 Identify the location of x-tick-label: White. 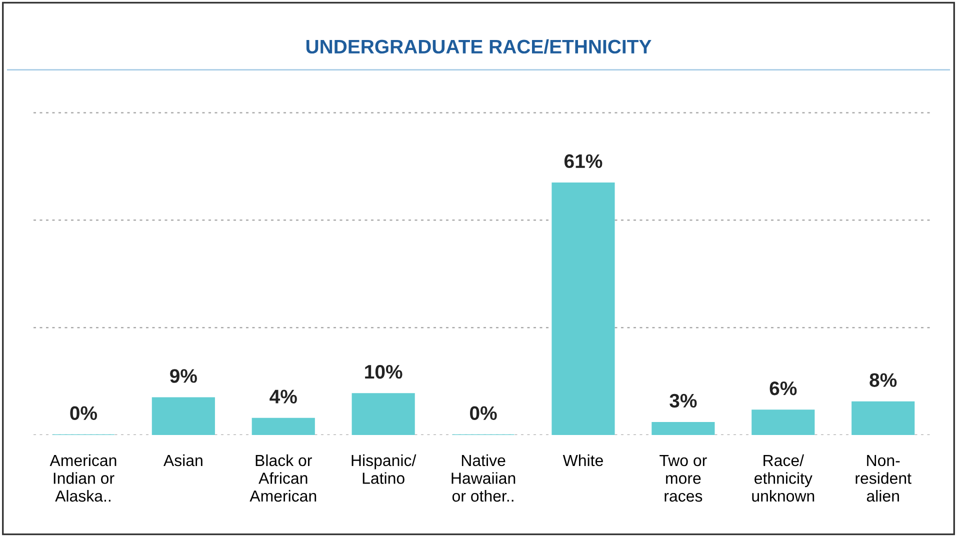
(582, 460).